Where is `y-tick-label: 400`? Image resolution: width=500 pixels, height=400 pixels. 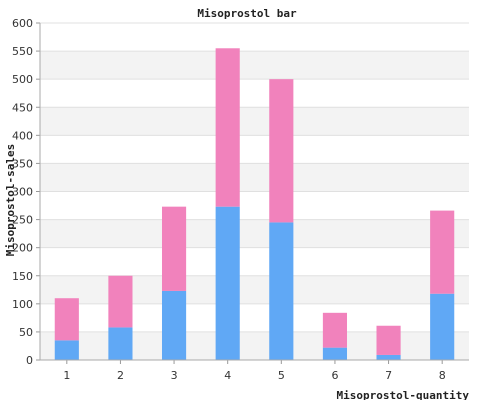 y-tick-label: 400 is located at coordinates (22, 135).